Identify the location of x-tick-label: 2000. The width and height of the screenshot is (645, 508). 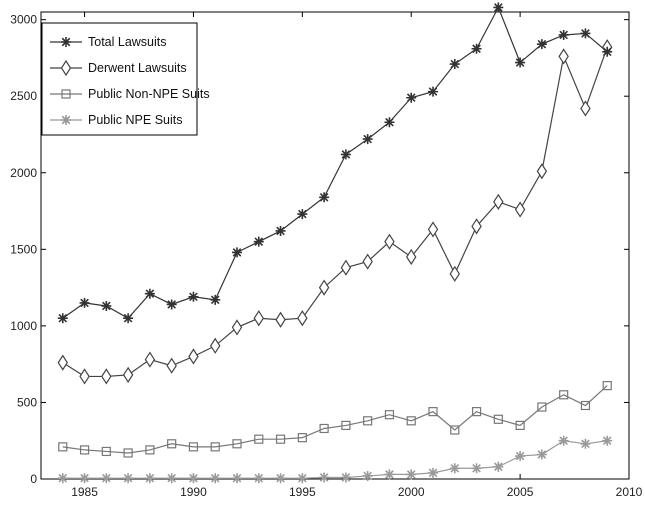
(411, 492).